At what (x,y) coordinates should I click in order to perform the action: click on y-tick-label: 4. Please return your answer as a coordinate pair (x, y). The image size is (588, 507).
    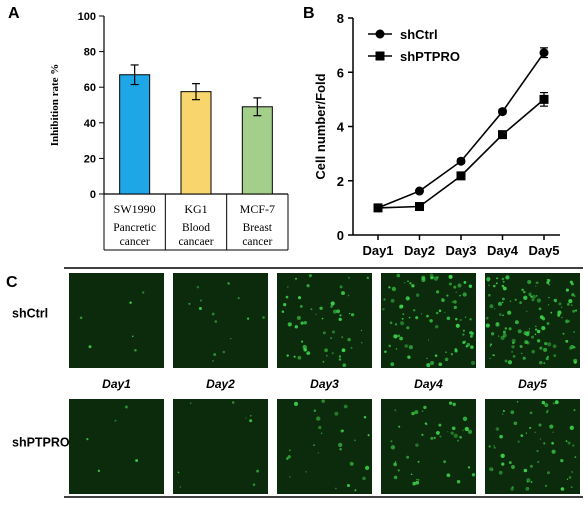
    Looking at the image, I should click on (341, 127).